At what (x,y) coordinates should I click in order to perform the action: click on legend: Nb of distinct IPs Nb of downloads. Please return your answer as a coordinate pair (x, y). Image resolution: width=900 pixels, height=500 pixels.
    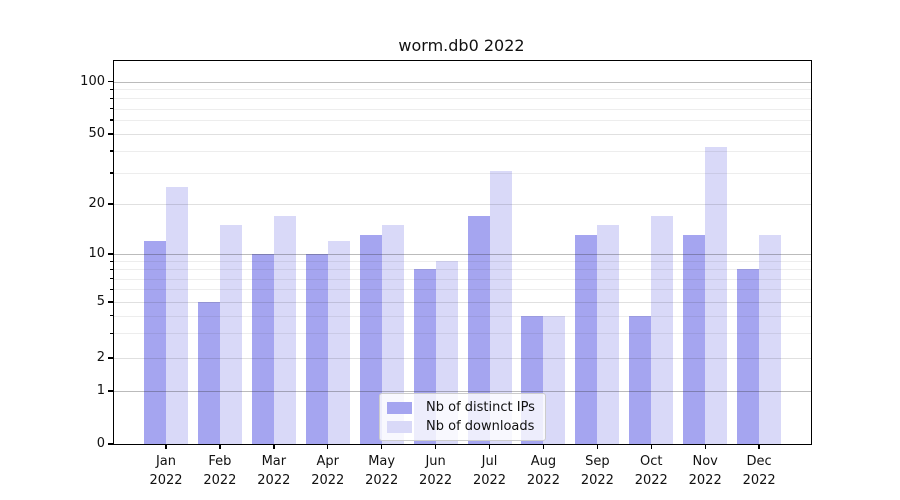
    Looking at the image, I should click on (462, 417).